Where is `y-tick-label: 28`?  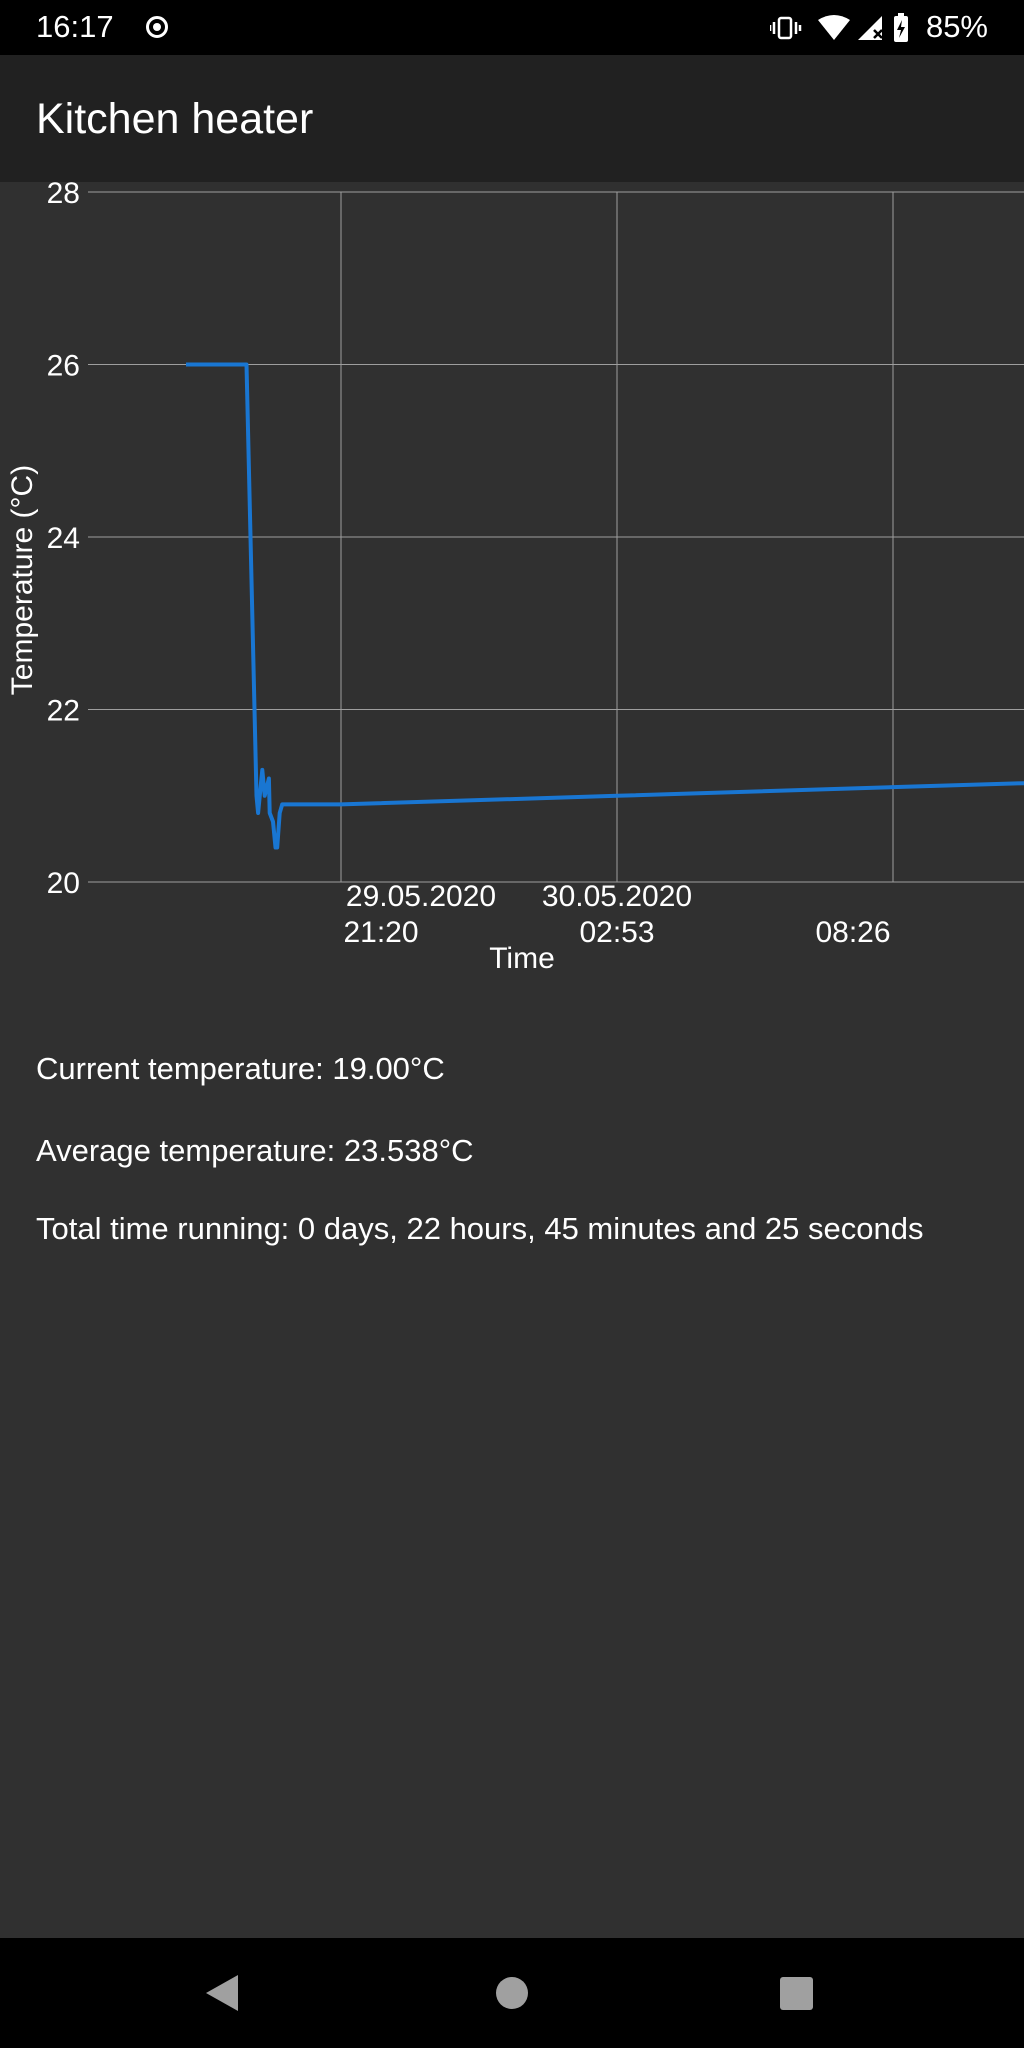
y-tick-label: 28 is located at coordinates (63, 196).